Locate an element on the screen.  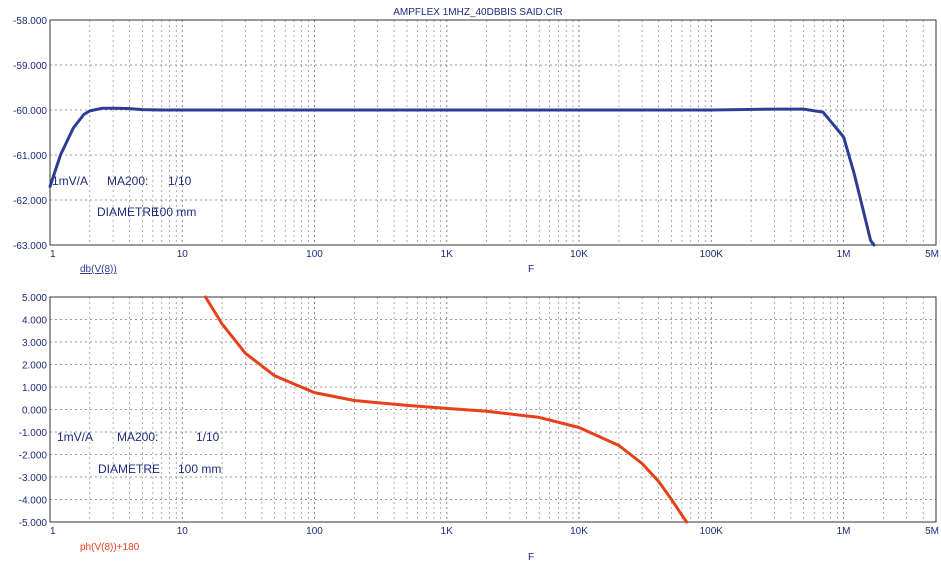
legend-label: db(V(8)) is located at coordinates (98, 269).